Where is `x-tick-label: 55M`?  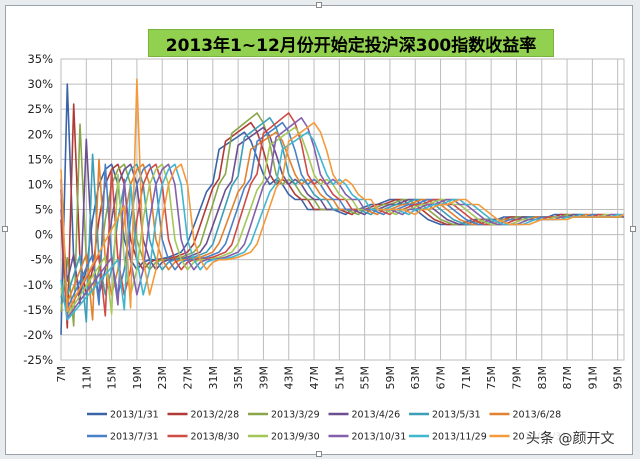
x-tick-label: 55M is located at coordinates (365, 378).